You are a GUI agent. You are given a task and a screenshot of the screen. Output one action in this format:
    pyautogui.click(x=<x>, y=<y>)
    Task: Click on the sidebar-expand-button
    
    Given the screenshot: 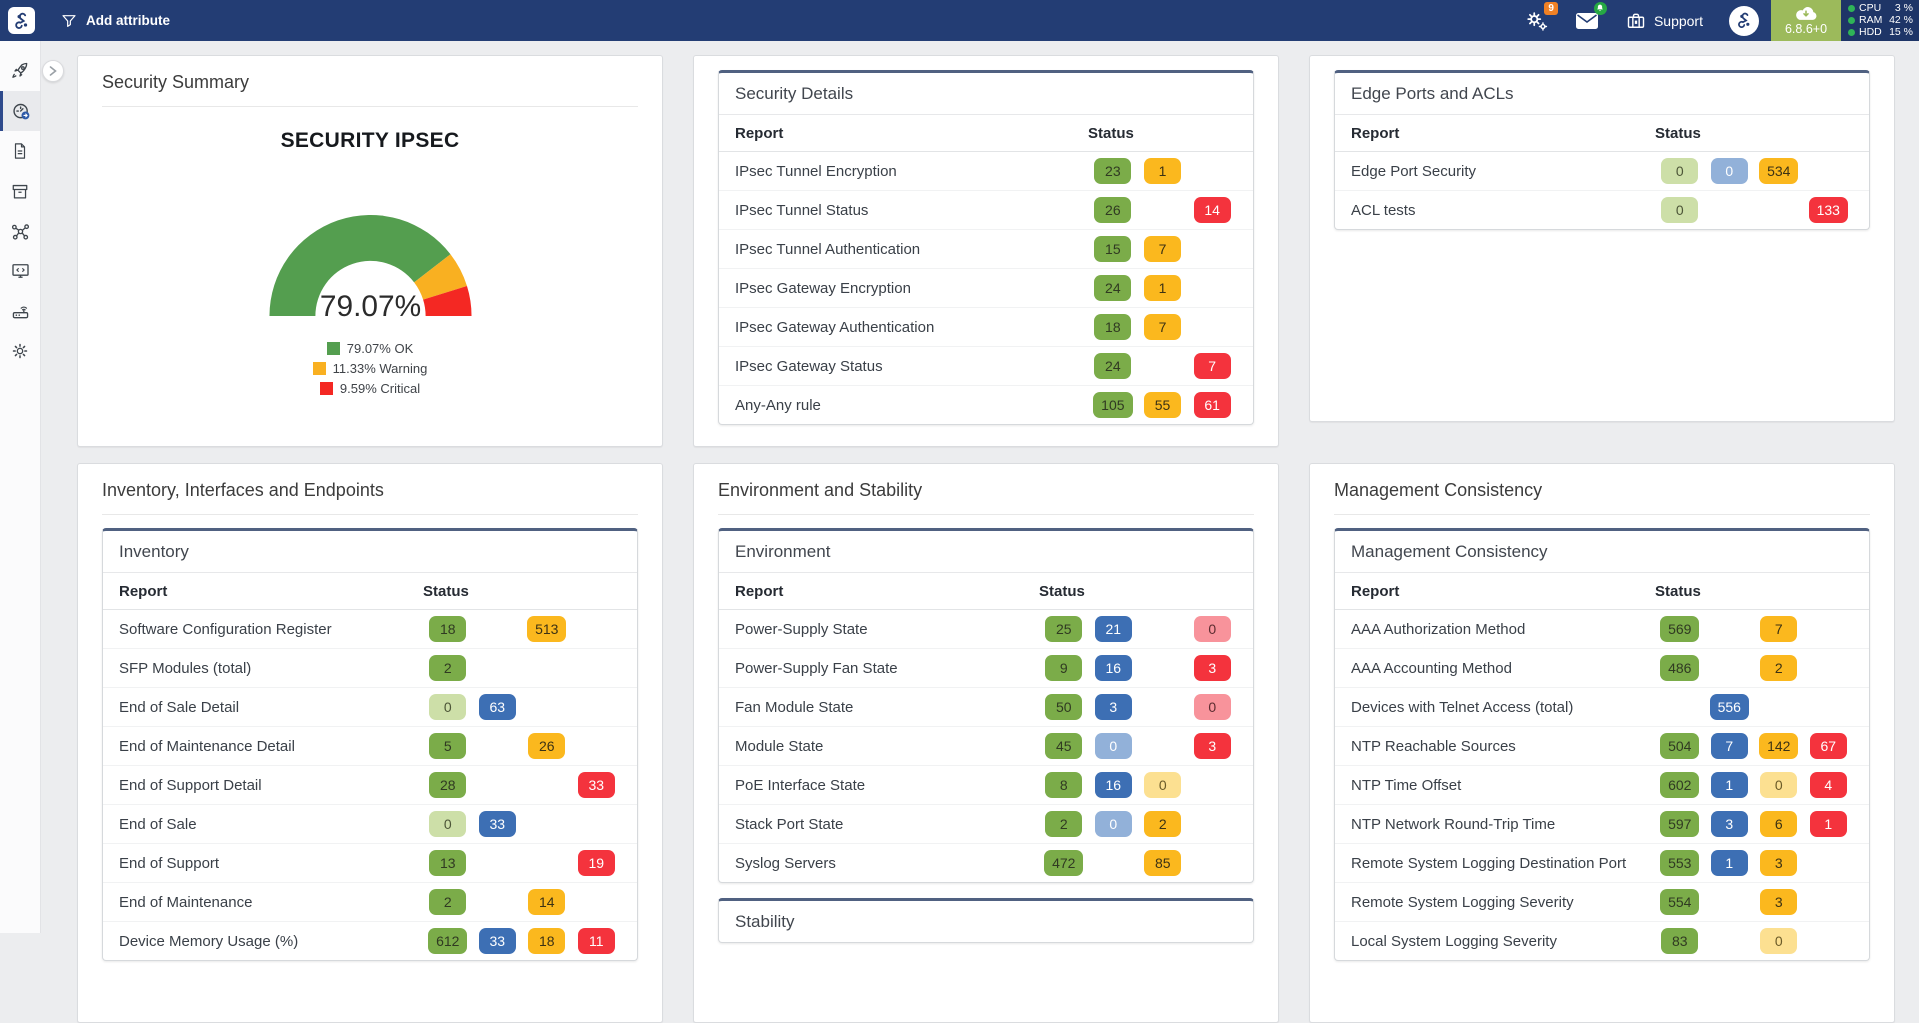 What is the action you would take?
    pyautogui.click(x=53, y=71)
    